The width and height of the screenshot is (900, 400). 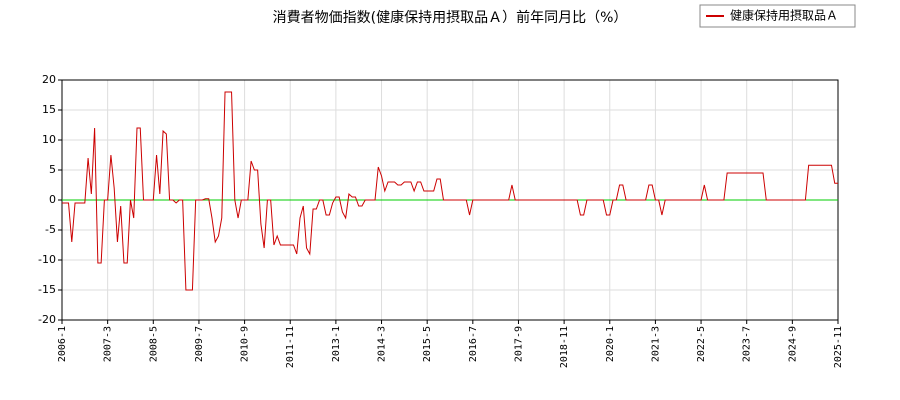 I want to click on x-tick-label: 2011-11, so click(x=290, y=347).